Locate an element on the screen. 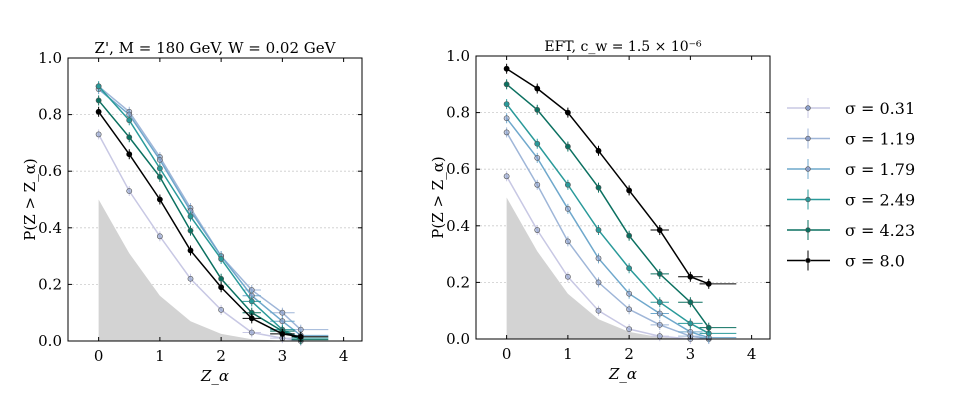 Image resolution: width=970 pixels, height=403 pixels. legend-label: σ = 4.23 is located at coordinates (880, 230).